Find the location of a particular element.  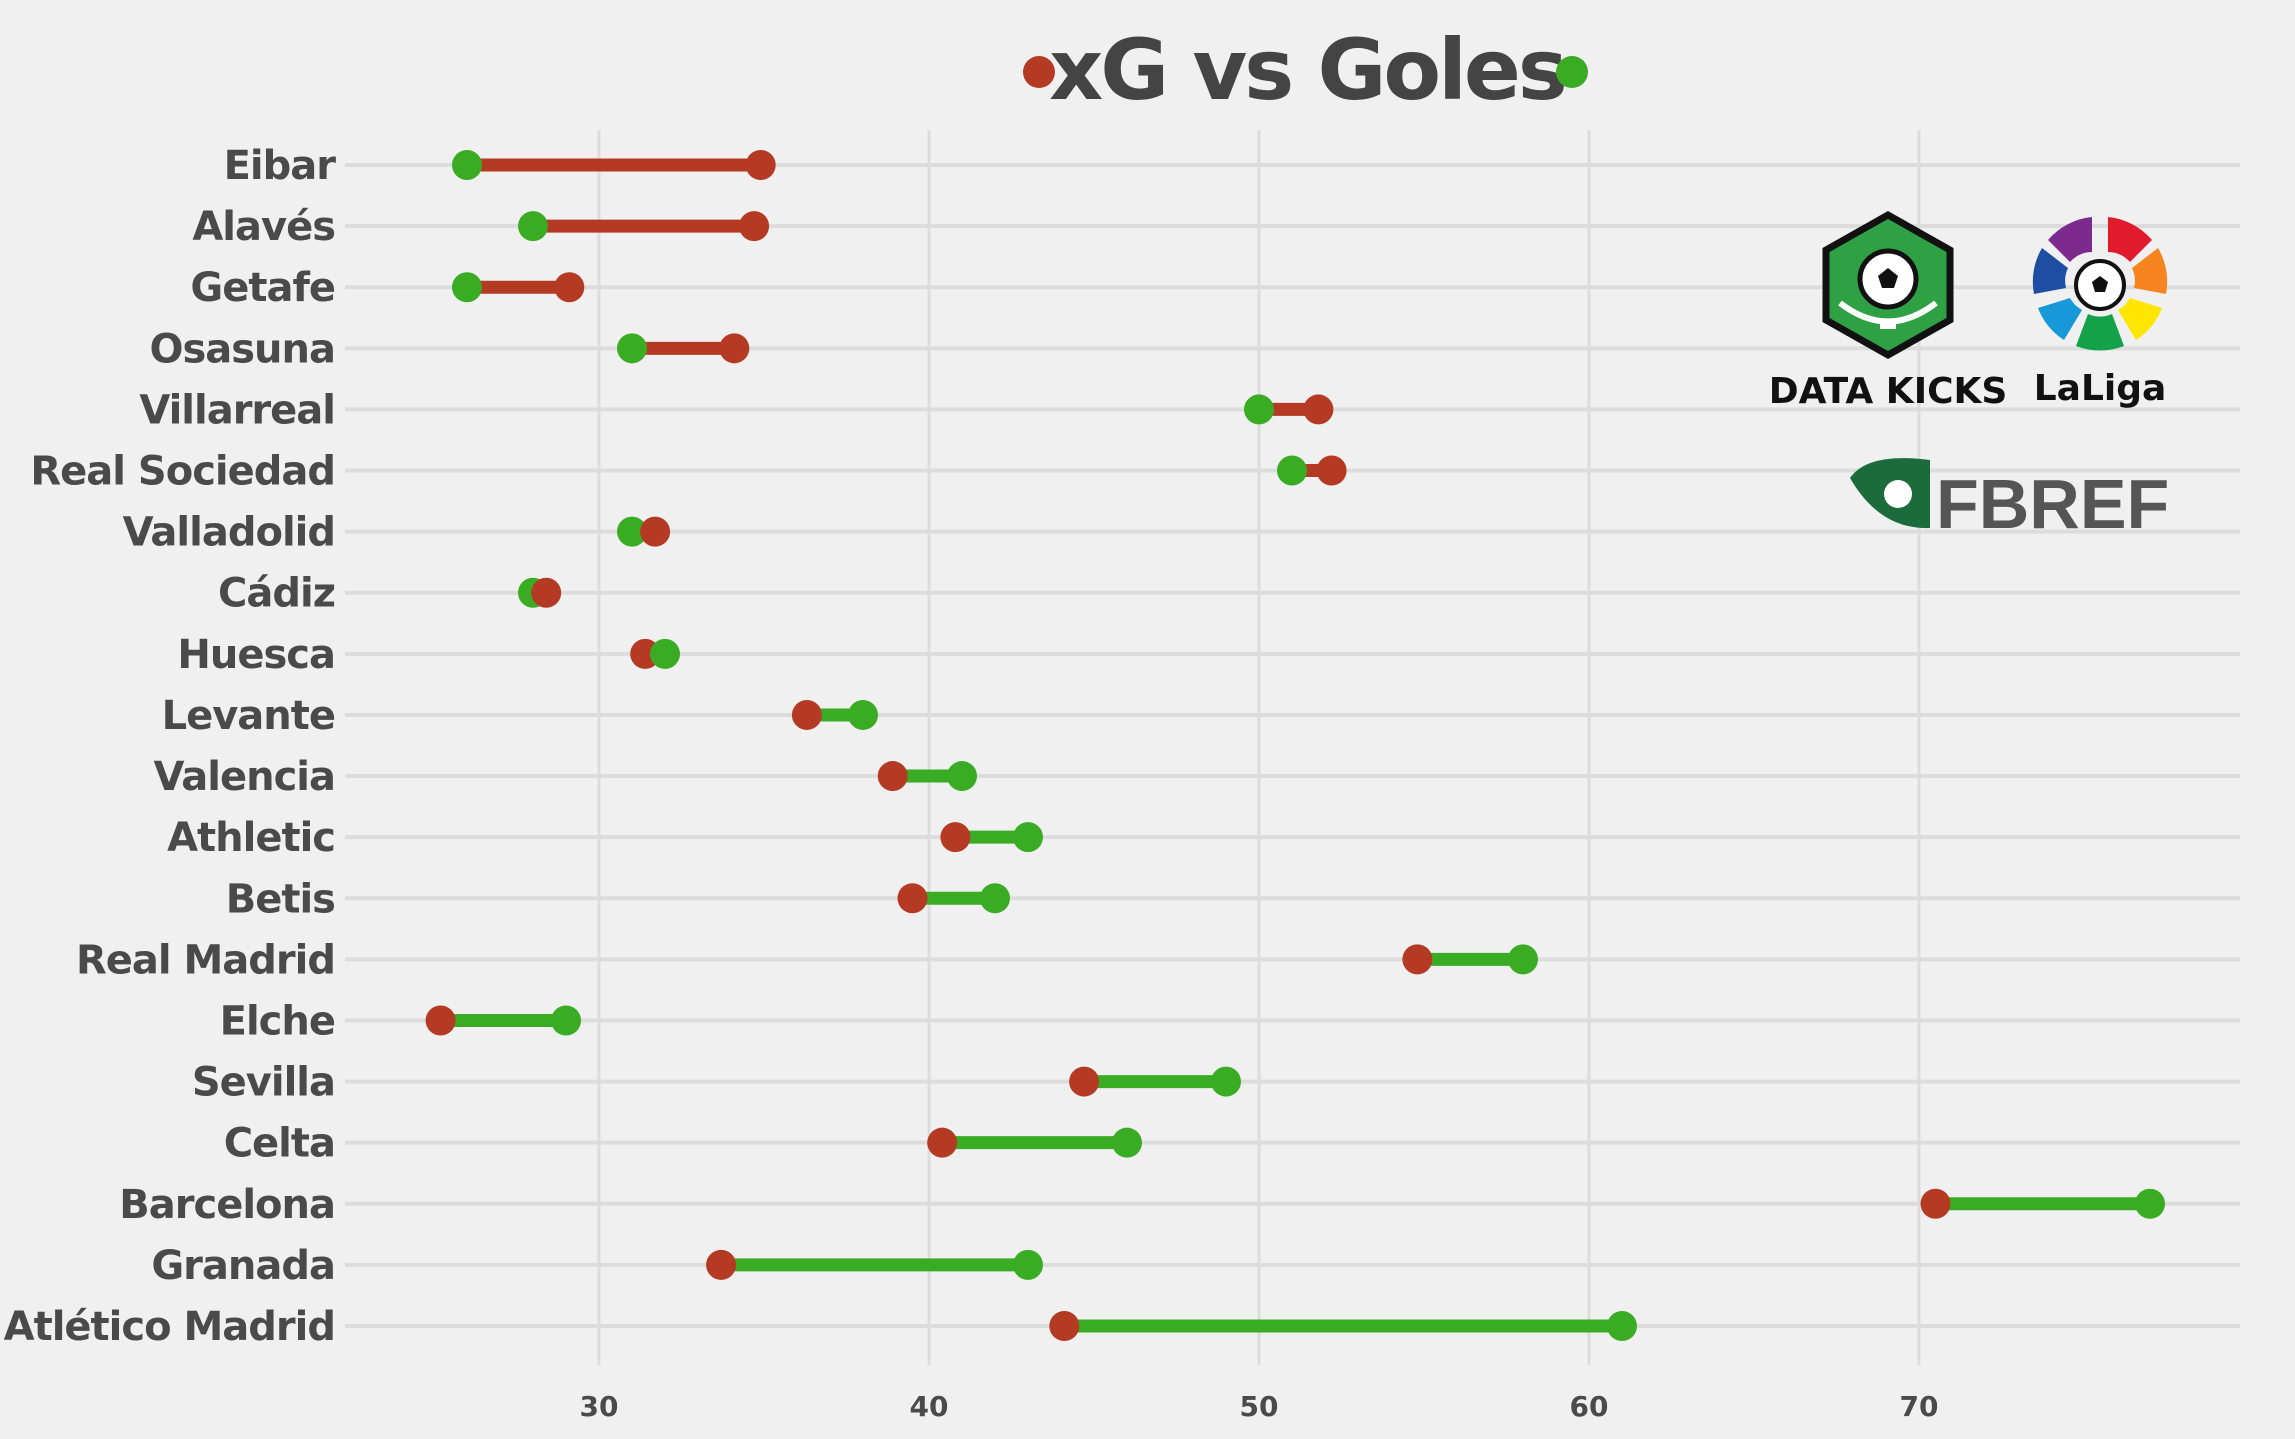

legend-xg-dot is located at coordinates (1039, 72).